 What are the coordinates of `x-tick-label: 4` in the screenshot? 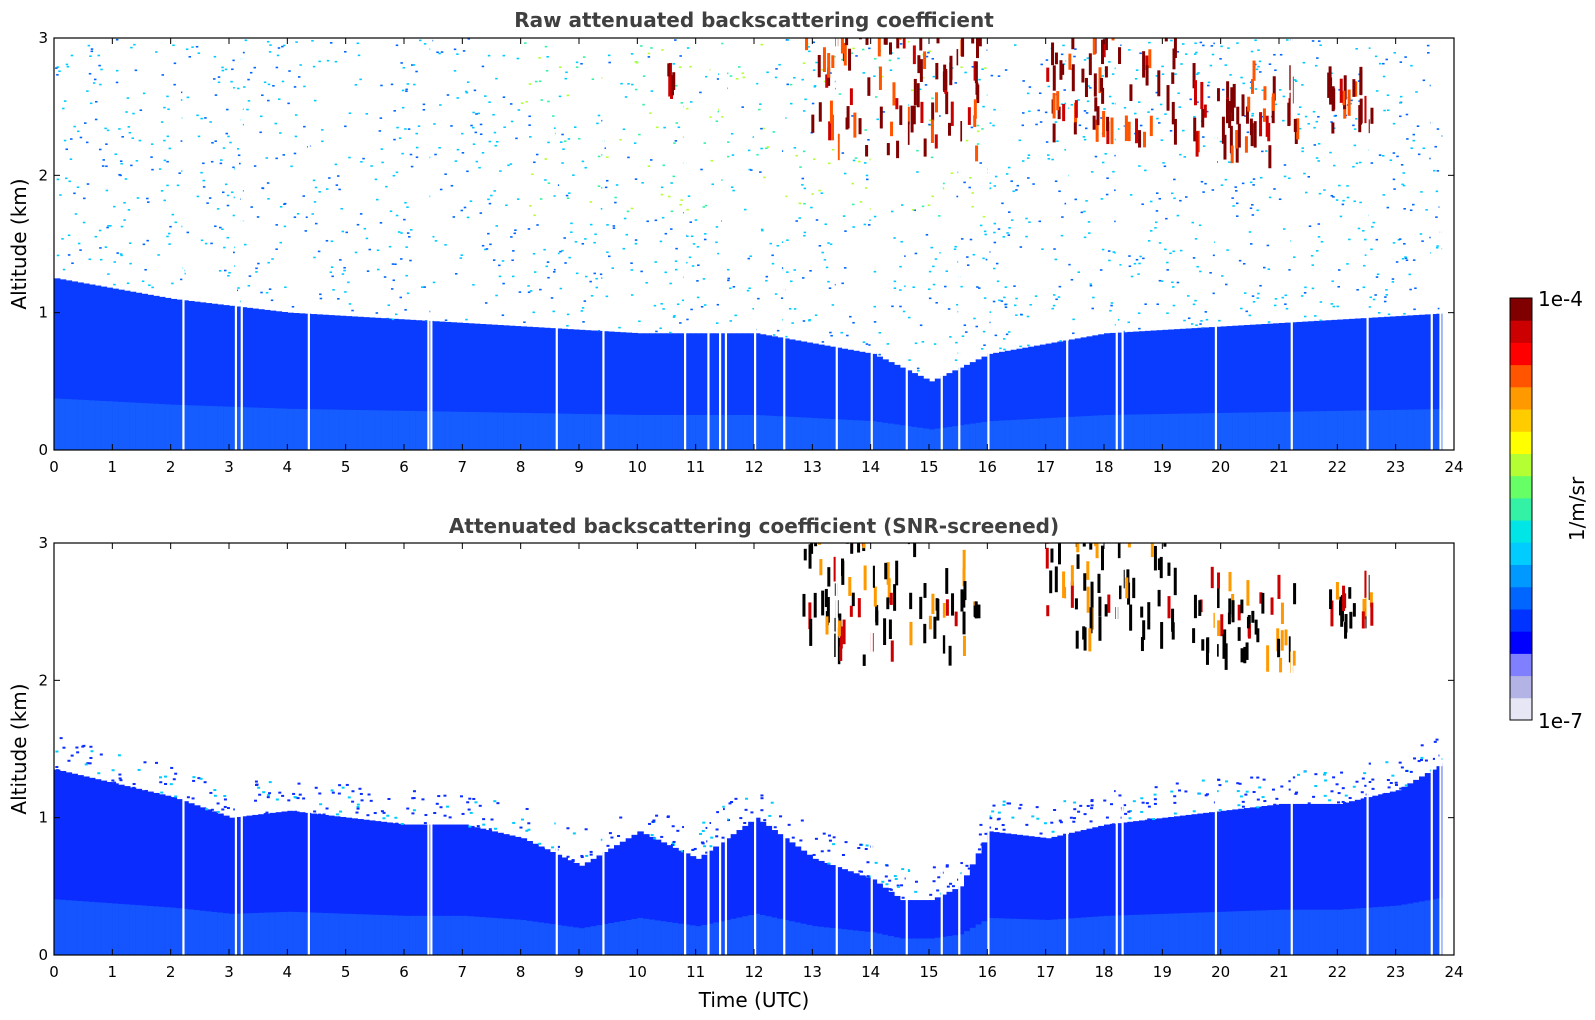 It's located at (288, 467).